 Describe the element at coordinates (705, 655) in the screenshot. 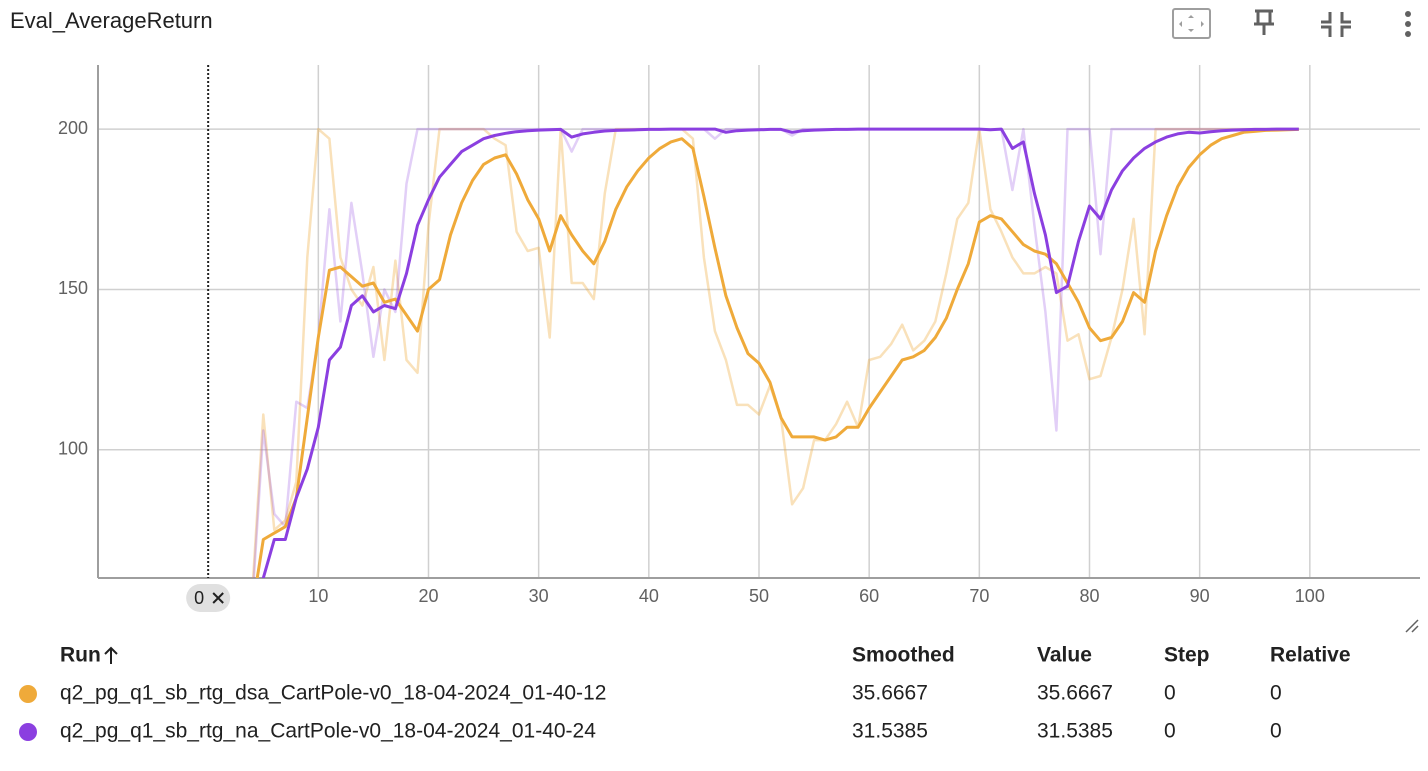

I see `table-header: Run Smoothed Value Step Relative` at that location.